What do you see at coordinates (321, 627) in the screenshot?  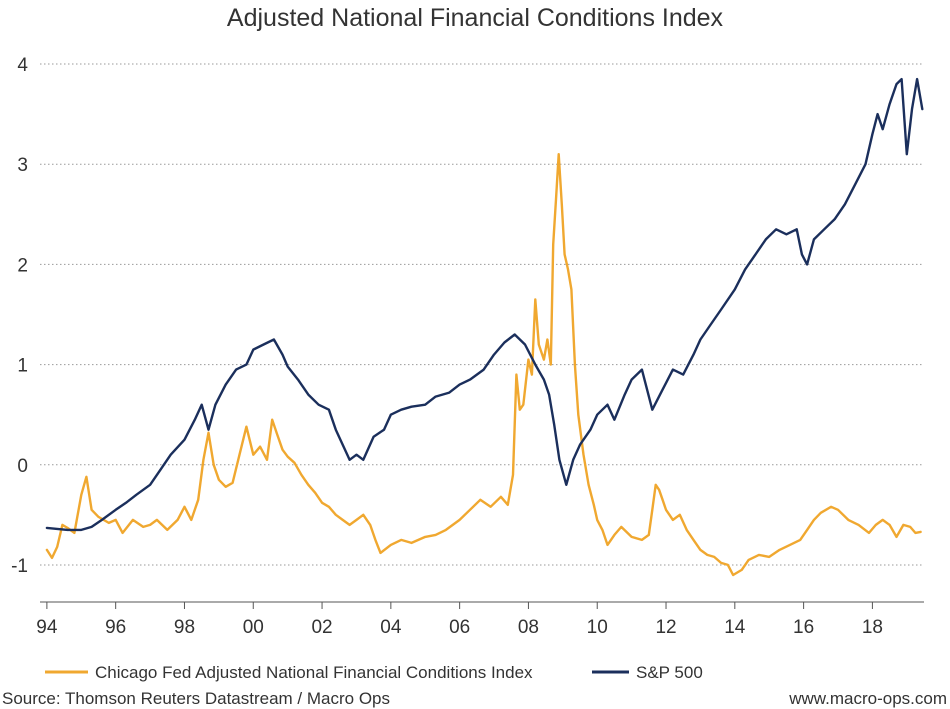 I see `x-tick-label: 02` at bounding box center [321, 627].